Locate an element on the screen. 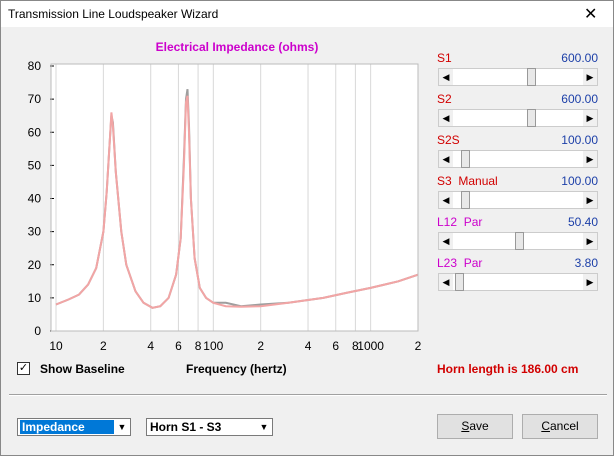 This screenshot has width=614, height=456. slider-label: L12 Par is located at coordinates (460, 222).